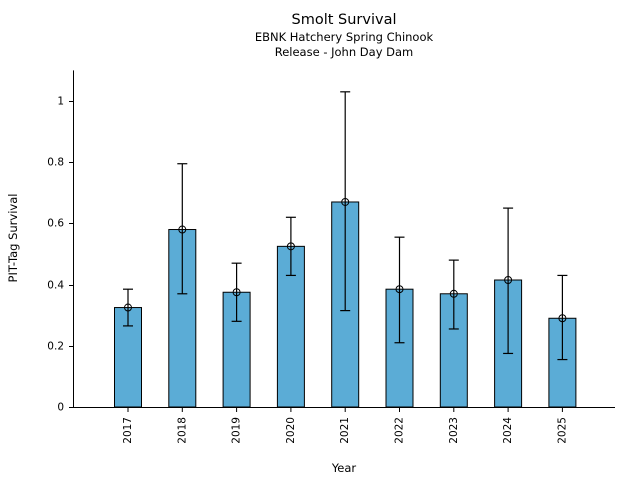  I want to click on y-tick-label-1: 1, so click(60, 102).